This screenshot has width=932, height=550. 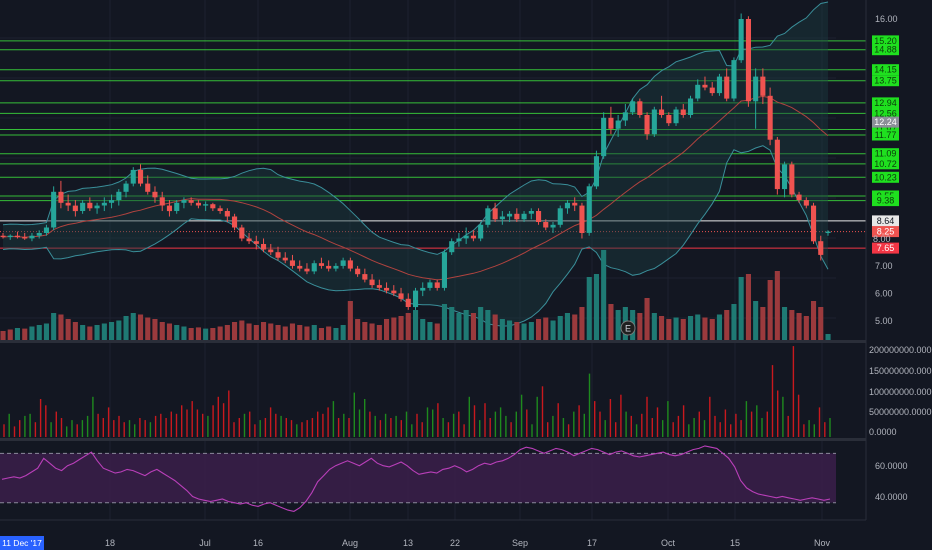 I want to click on volume-pane-bars, so click(x=417, y=392).